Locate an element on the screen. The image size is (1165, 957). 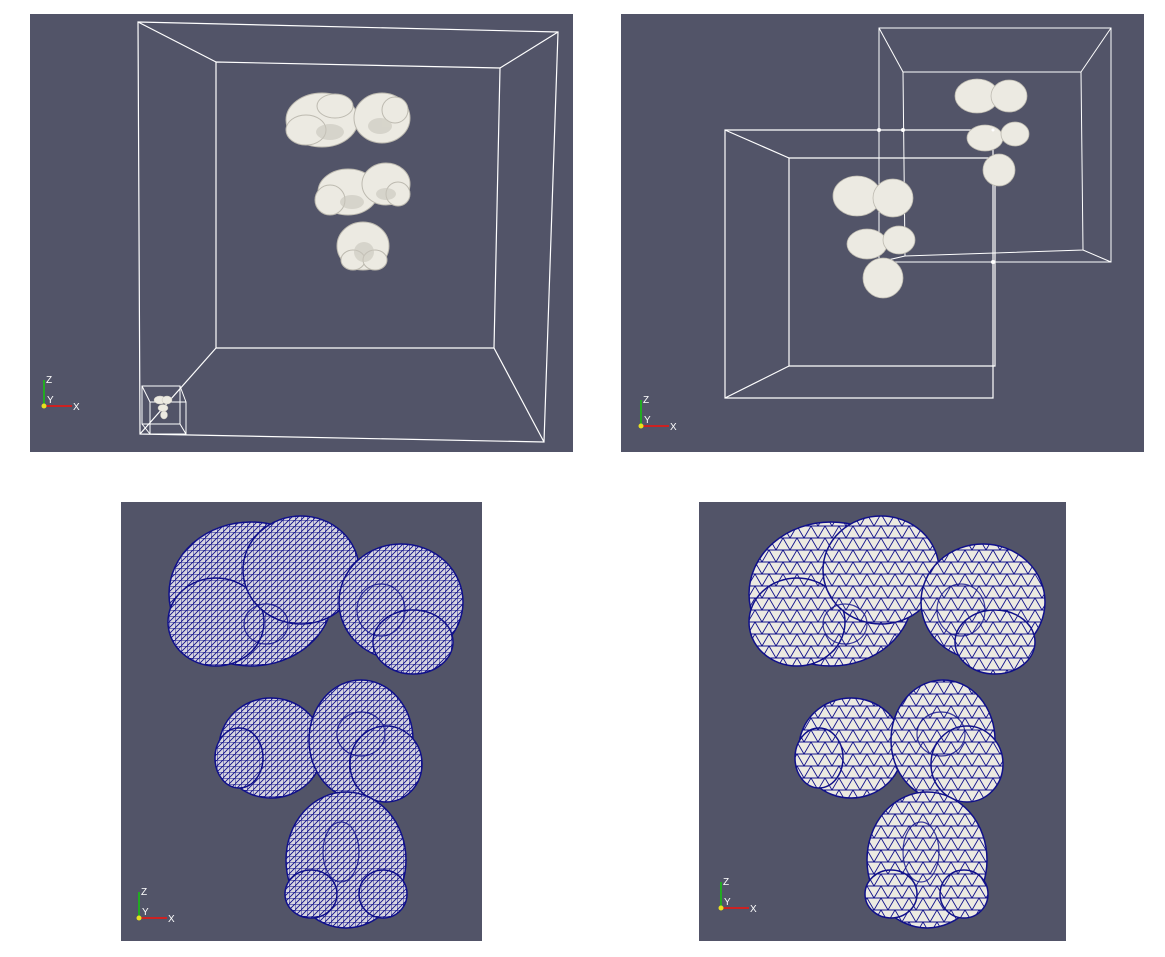
molecule-surface is located at coordinates (348, 181).